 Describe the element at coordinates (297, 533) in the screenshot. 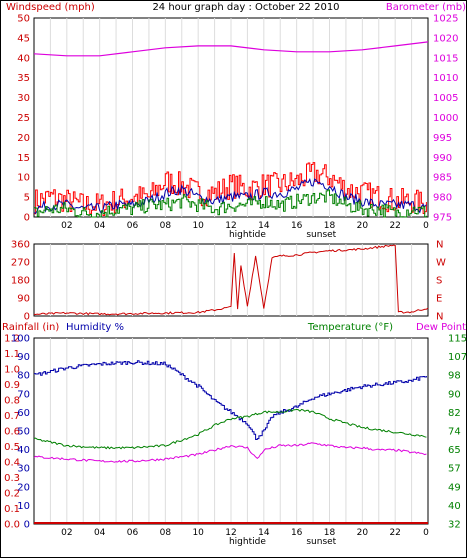

I see `hum-x-tick-label: 16` at that location.